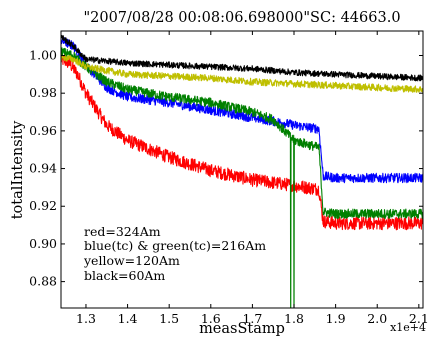 Image resolution: width=428 pixels, height=342 pixels. Describe the element at coordinates (418, 318) in the screenshot. I see `x-tick-label: 2.1` at that location.